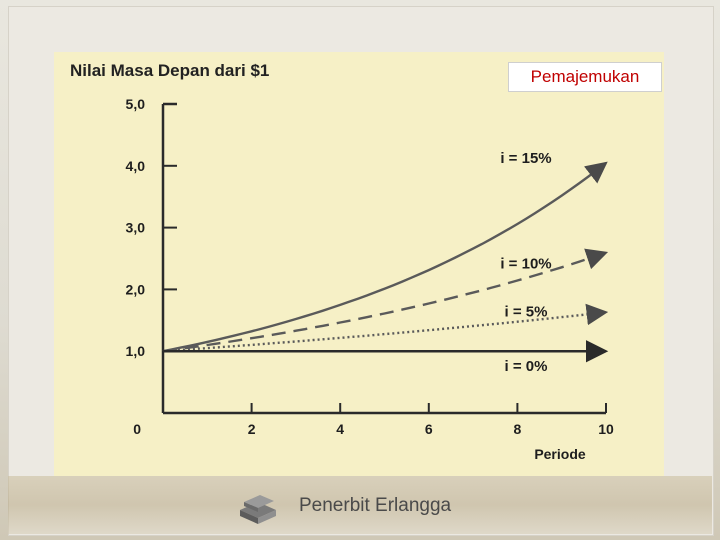 This screenshot has width=720, height=540. I want to click on publisher-name: Penerbit Erlangga, so click(375, 505).